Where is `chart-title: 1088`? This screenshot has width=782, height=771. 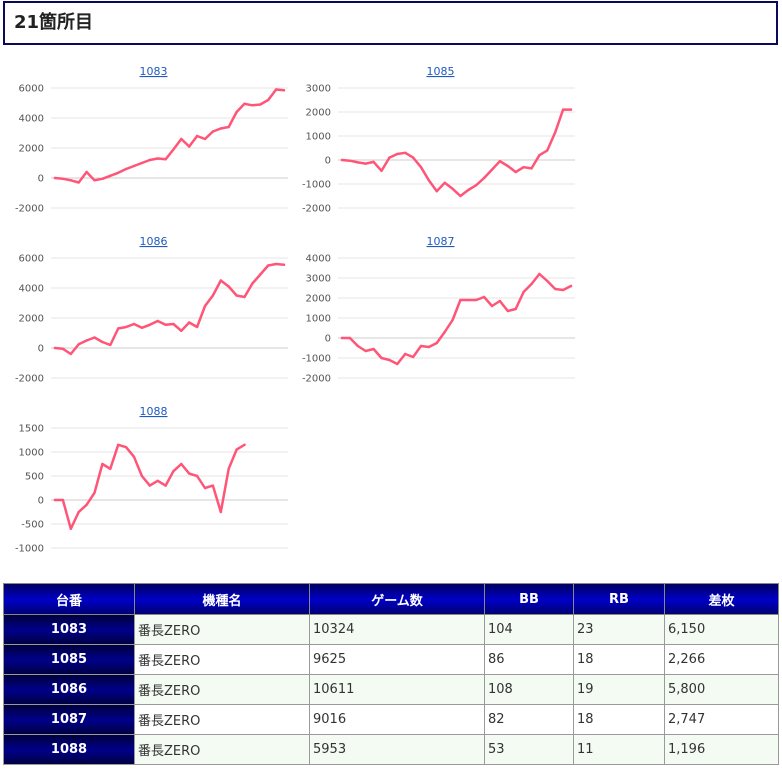
chart-title: 1088 is located at coordinates (154, 411).